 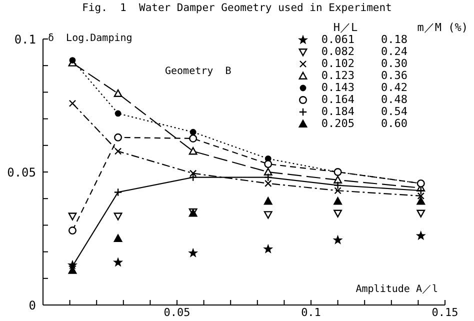 What do you see at coordinates (364, 123) in the screenshot?
I see `legend-label: 0.205 0.60` at bounding box center [364, 123].